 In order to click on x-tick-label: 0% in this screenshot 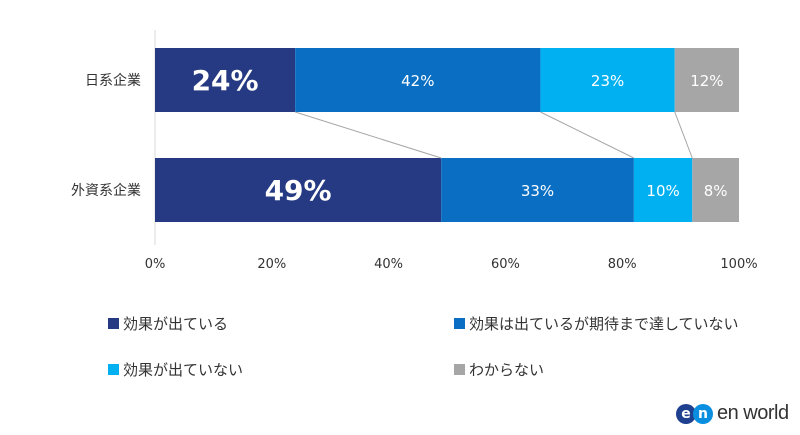, I will do `click(155, 264)`.